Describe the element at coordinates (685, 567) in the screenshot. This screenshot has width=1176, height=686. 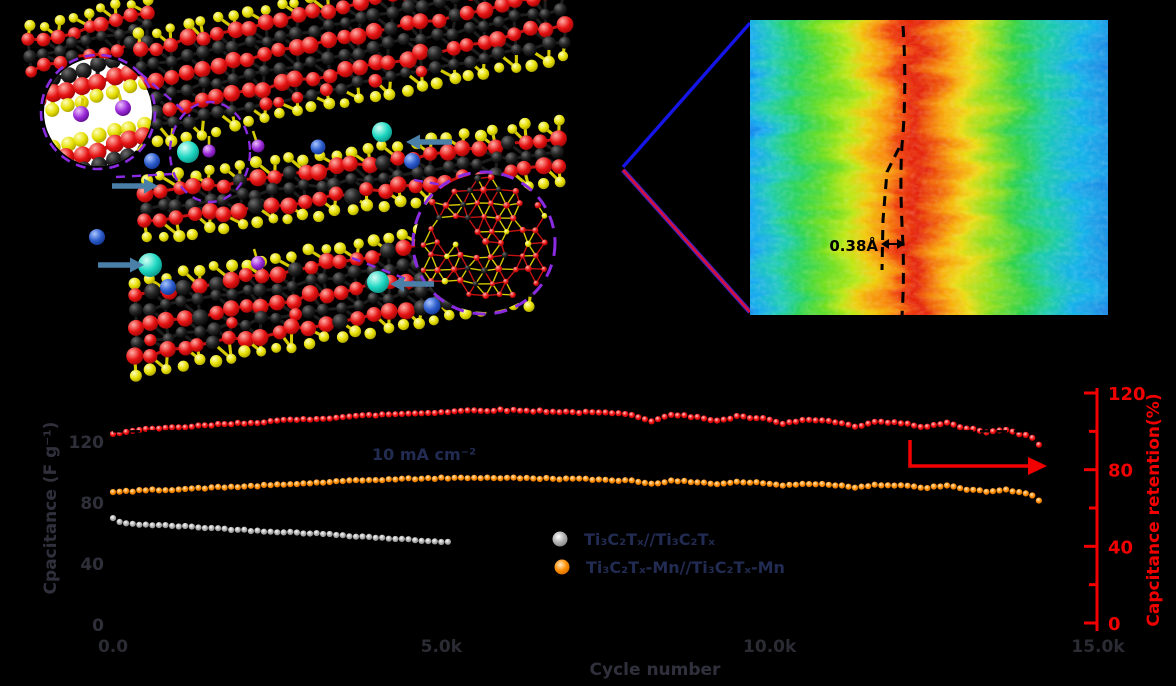
I see `legend-label-mn: Ti₃C₂Tₓ-Mn//Ti₃C₂Tₓ-Mn` at that location.